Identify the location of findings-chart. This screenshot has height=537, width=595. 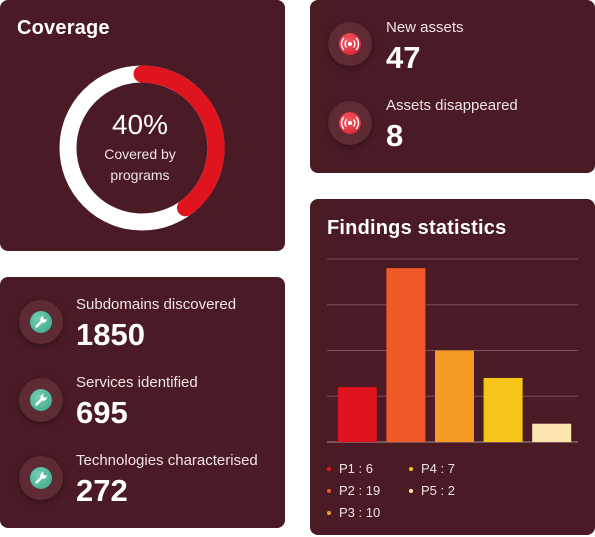
(452, 350).